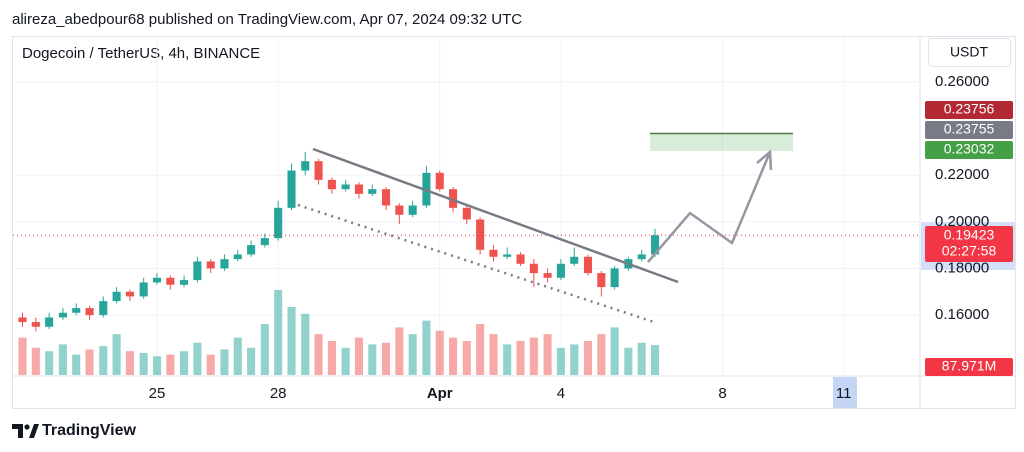 The image size is (1024, 452). I want to click on x-tick-label: 11, so click(844, 393).